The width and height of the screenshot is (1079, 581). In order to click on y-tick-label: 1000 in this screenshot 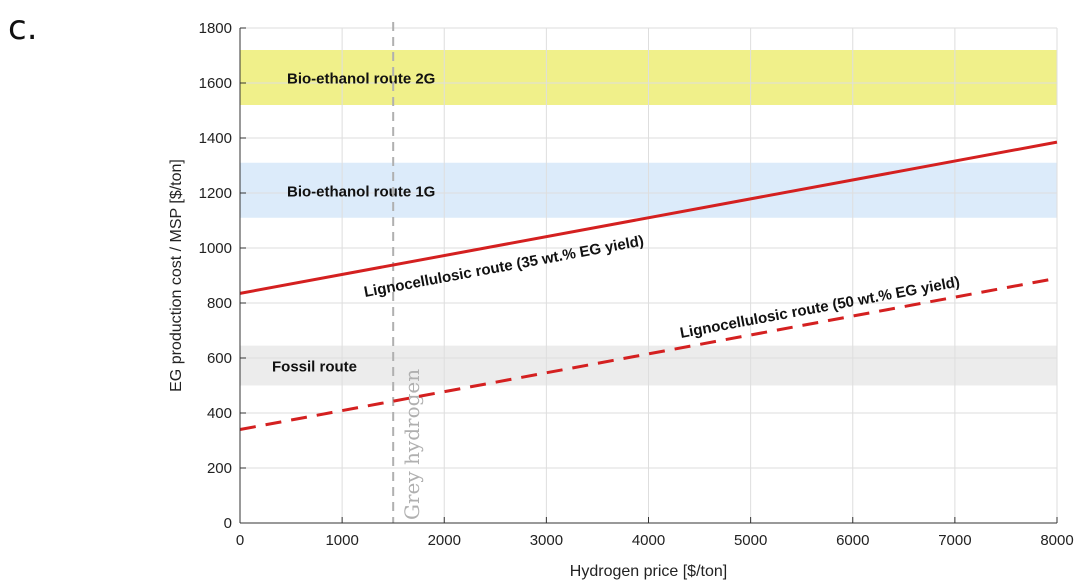, I will do `click(215, 248)`.